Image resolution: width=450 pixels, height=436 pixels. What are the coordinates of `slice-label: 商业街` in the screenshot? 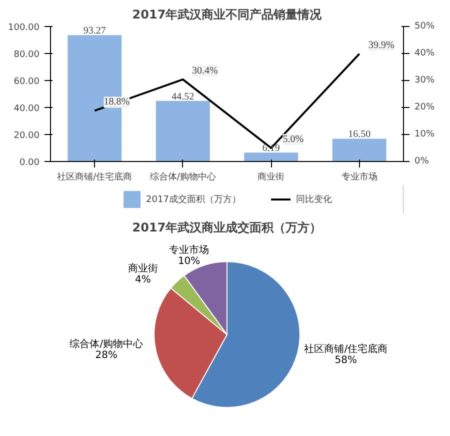 It's located at (143, 268).